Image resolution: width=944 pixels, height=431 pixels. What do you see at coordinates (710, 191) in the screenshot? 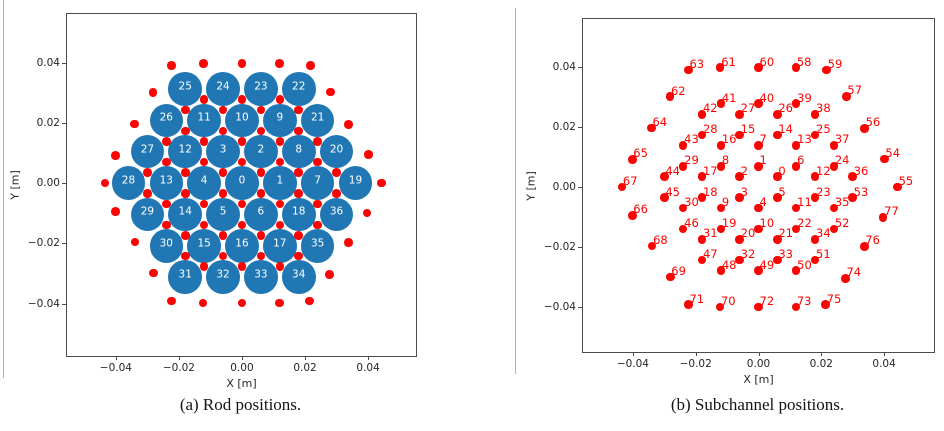
I see `subchannel-label: 18` at bounding box center [710, 191].